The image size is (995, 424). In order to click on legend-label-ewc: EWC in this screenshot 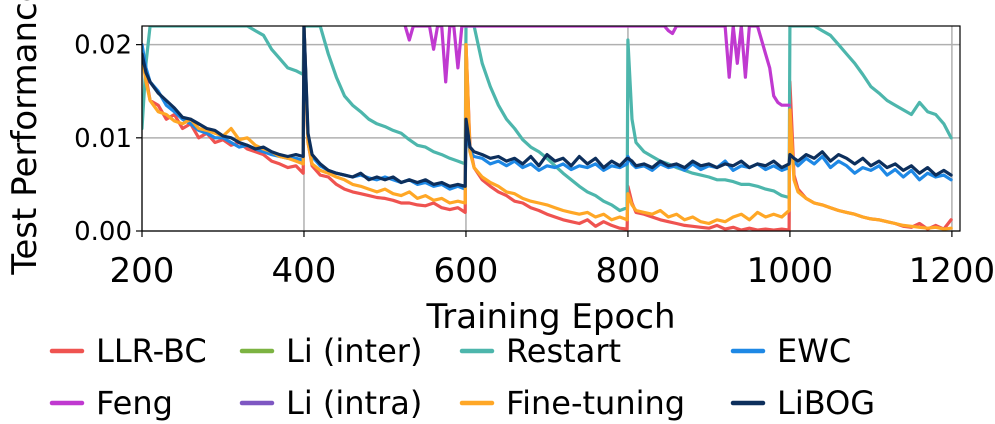, I will do `click(814, 351)`.